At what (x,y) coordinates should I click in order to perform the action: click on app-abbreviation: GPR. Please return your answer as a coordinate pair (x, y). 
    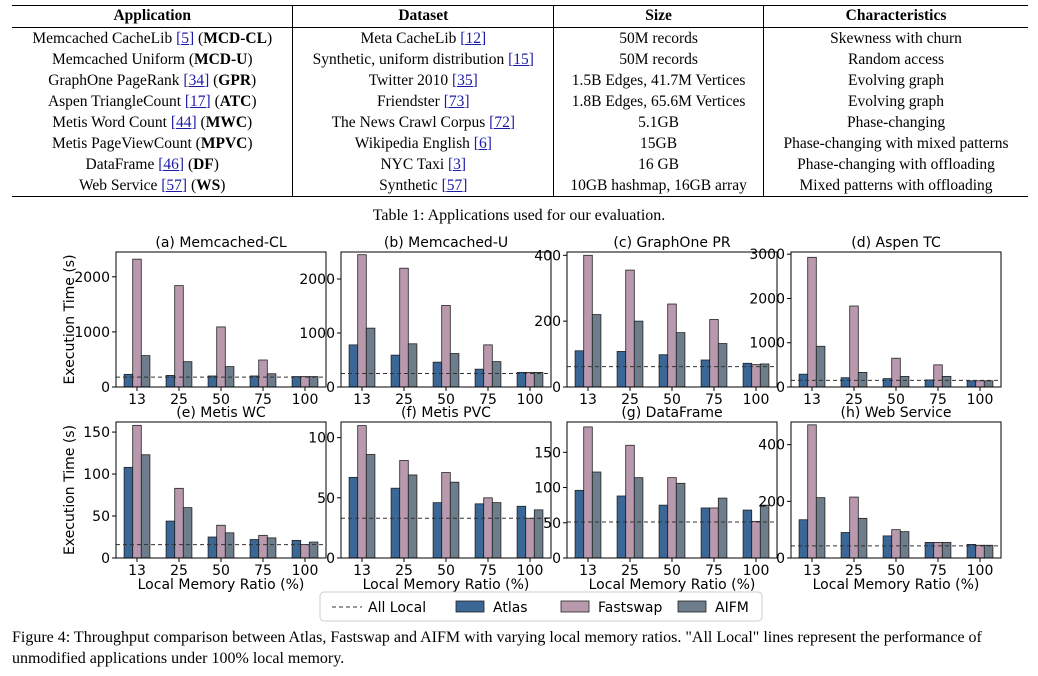
    Looking at the image, I should click on (235, 80).